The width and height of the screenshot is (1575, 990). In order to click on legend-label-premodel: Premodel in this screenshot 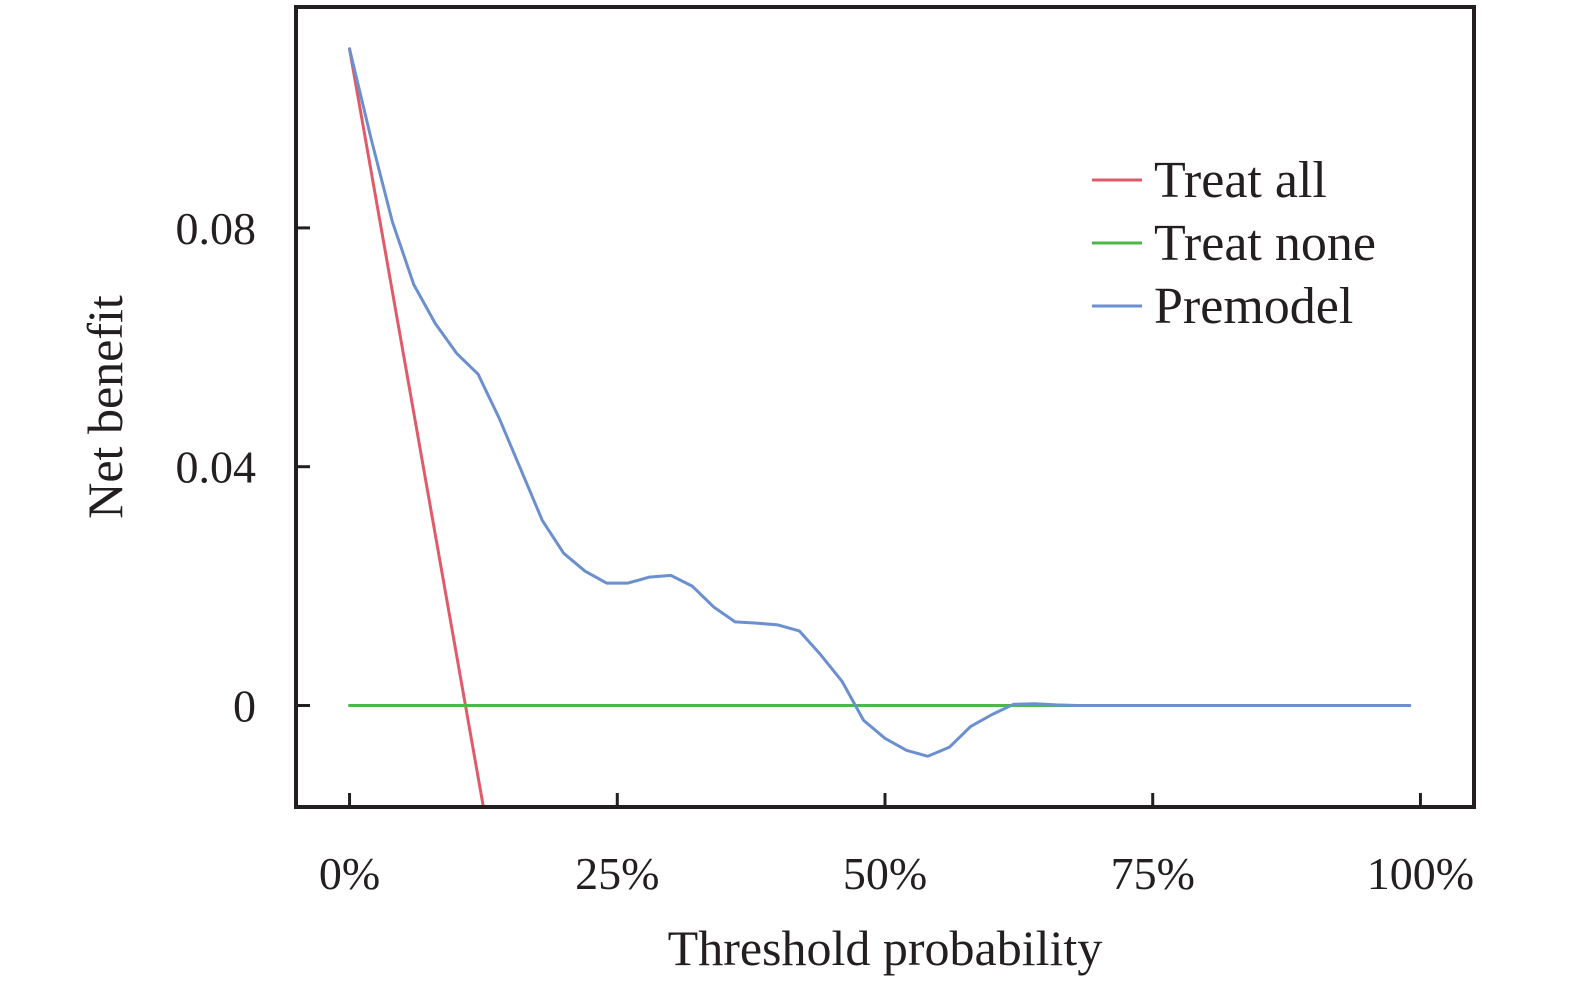, I will do `click(1253, 306)`.